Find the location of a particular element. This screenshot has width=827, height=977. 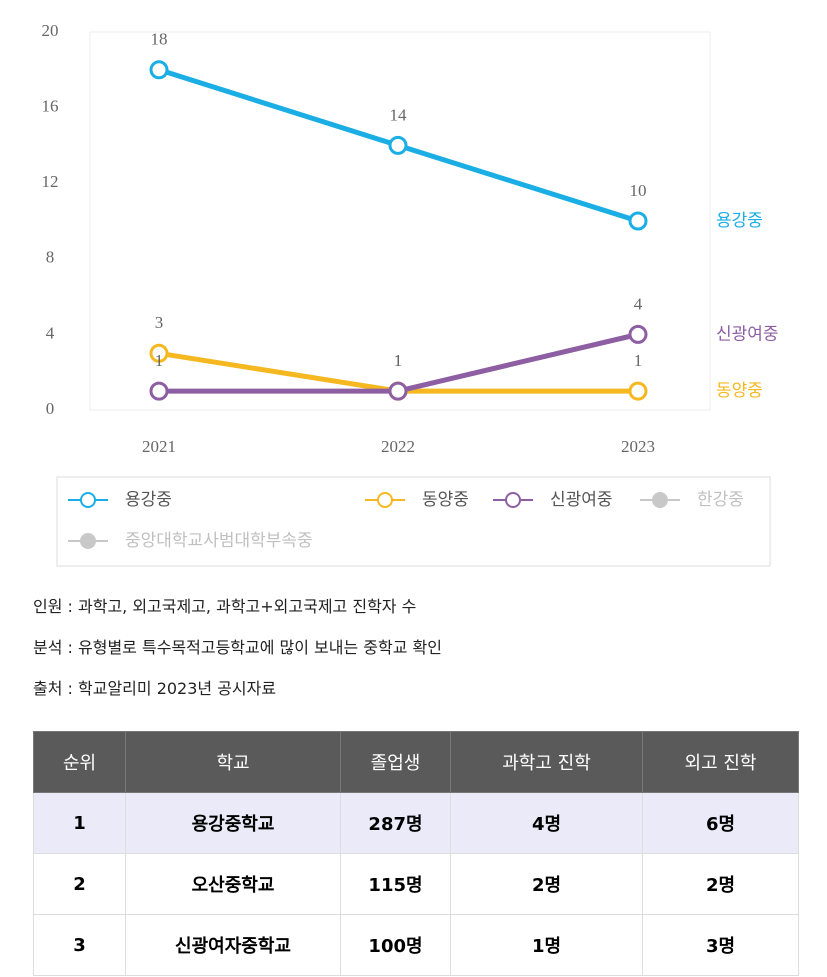

end-label: 동양중 is located at coordinates (739, 391).